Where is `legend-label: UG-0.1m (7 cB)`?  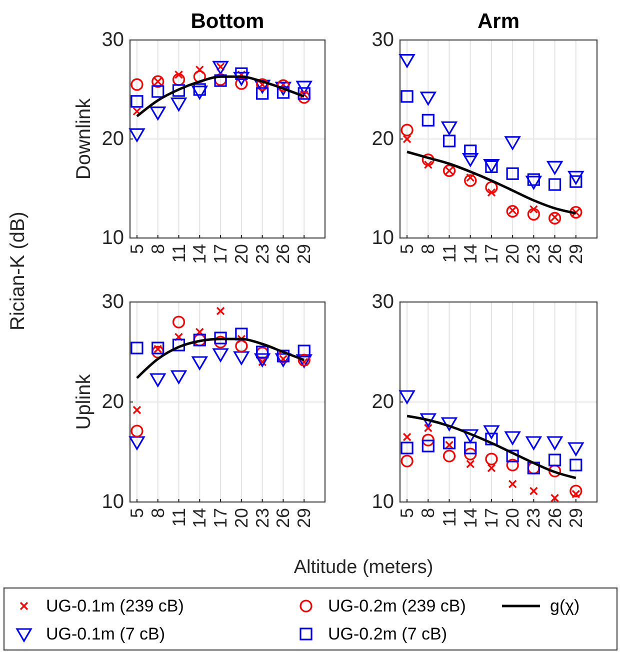 legend-label: UG-0.1m (7 cB) is located at coordinates (106, 634).